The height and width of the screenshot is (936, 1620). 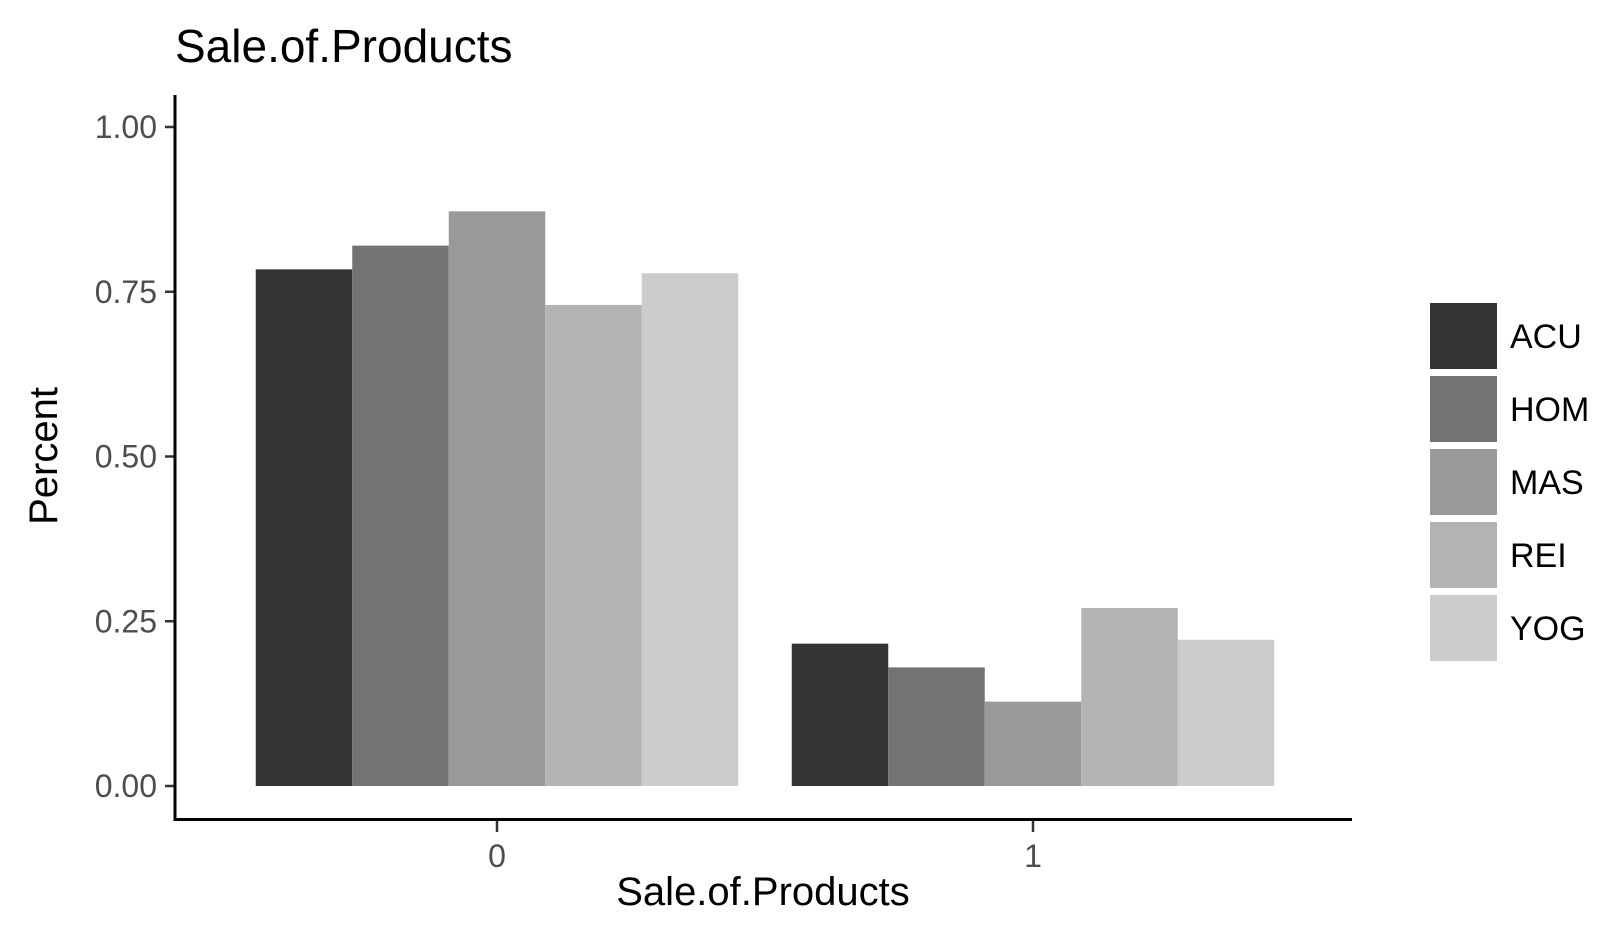 I want to click on legend-label-mas: MAS, so click(x=1547, y=483).